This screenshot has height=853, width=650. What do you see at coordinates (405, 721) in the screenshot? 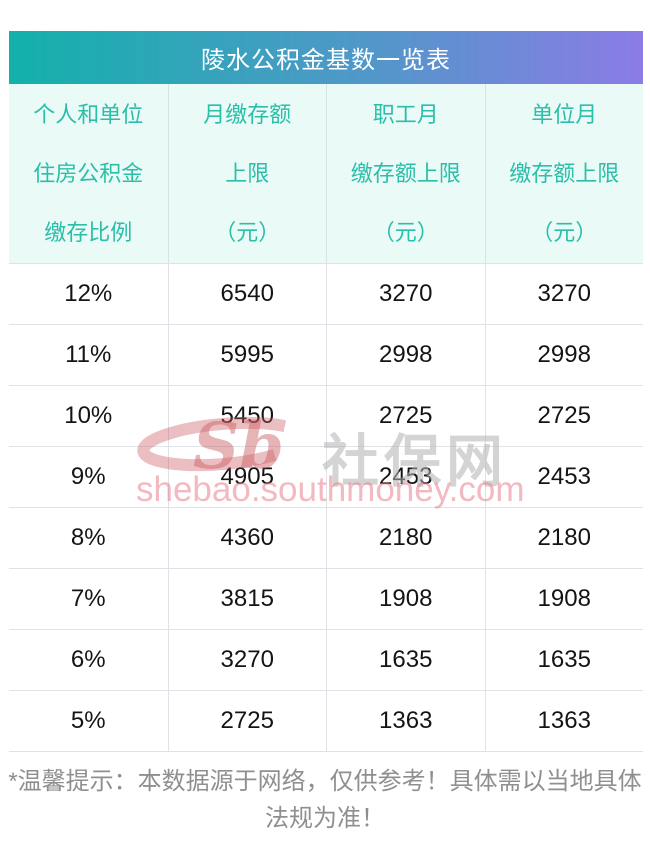
I see `employee-cap-cell: 1363` at bounding box center [405, 721].